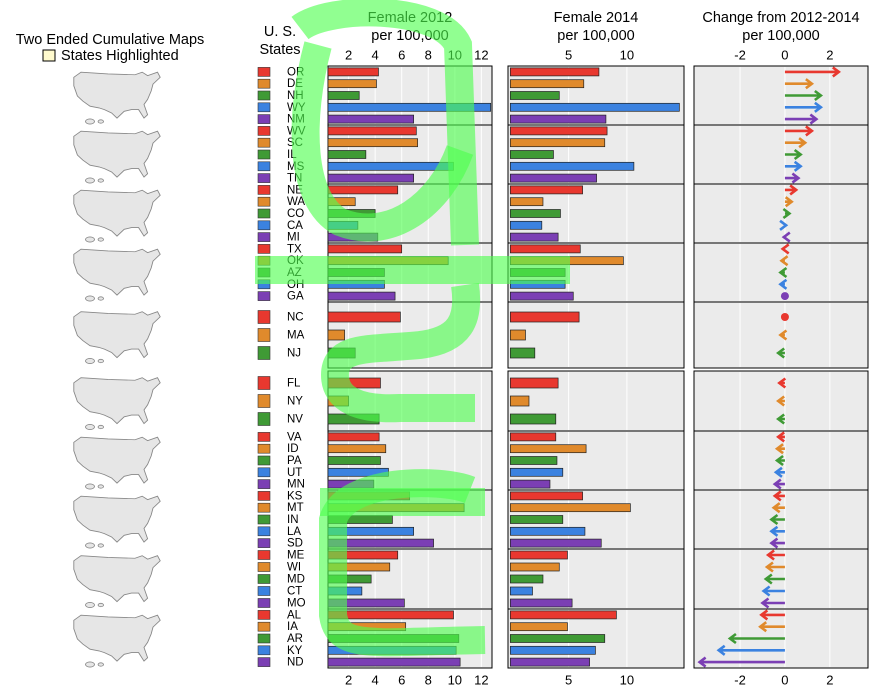 Image resolution: width=883 pixels, height=688 pixels. I want to click on overlay-stroke, so click(382, 141).